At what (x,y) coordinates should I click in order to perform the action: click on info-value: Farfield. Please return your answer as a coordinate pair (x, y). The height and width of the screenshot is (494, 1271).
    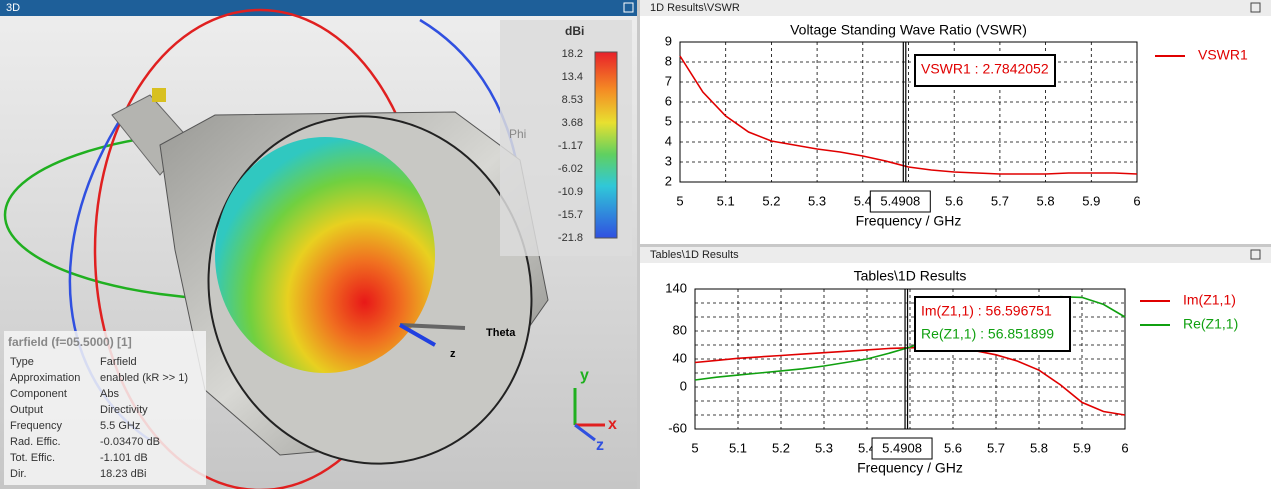
    Looking at the image, I should click on (118, 362).